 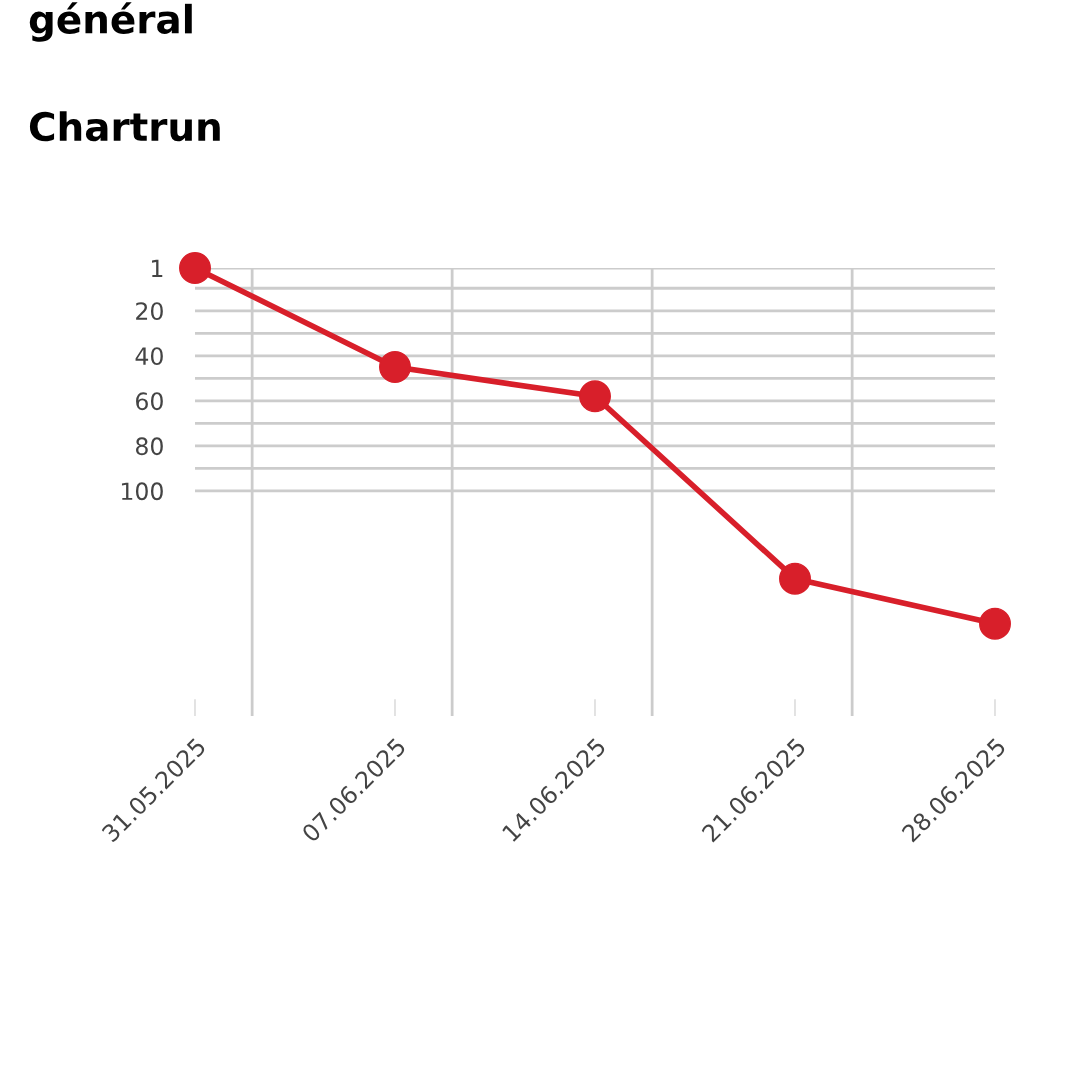 What do you see at coordinates (157, 268) in the screenshot?
I see `y-tick-label: 1` at bounding box center [157, 268].